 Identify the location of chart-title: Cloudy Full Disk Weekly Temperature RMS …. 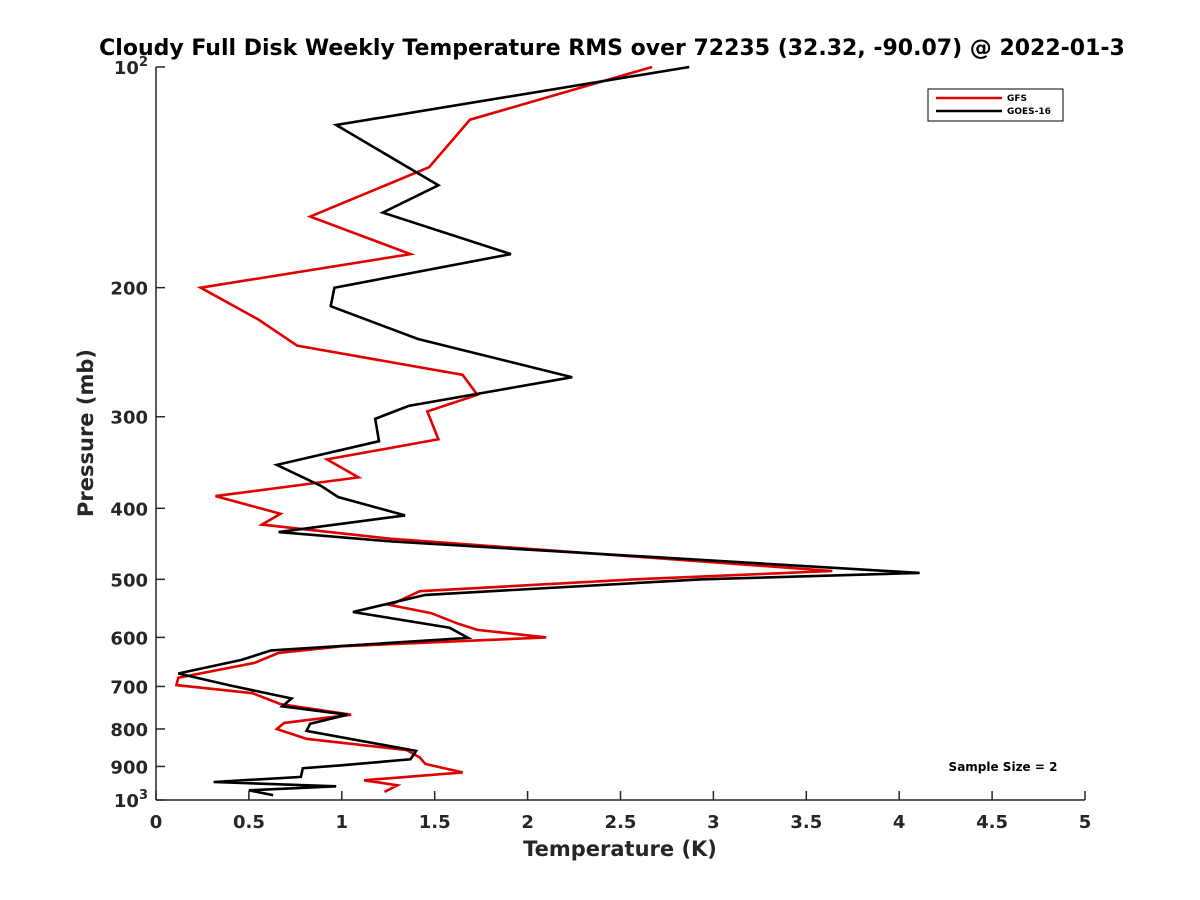
(612, 48).